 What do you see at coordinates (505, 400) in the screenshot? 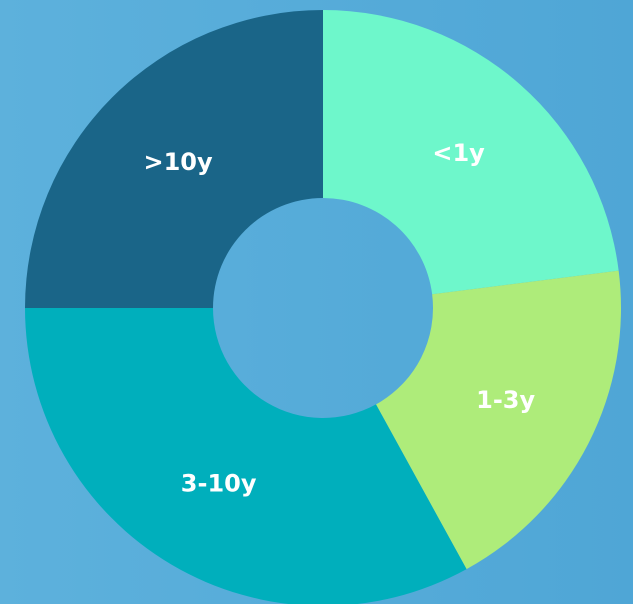
I see `segment-label: 1-3y` at bounding box center [505, 400].